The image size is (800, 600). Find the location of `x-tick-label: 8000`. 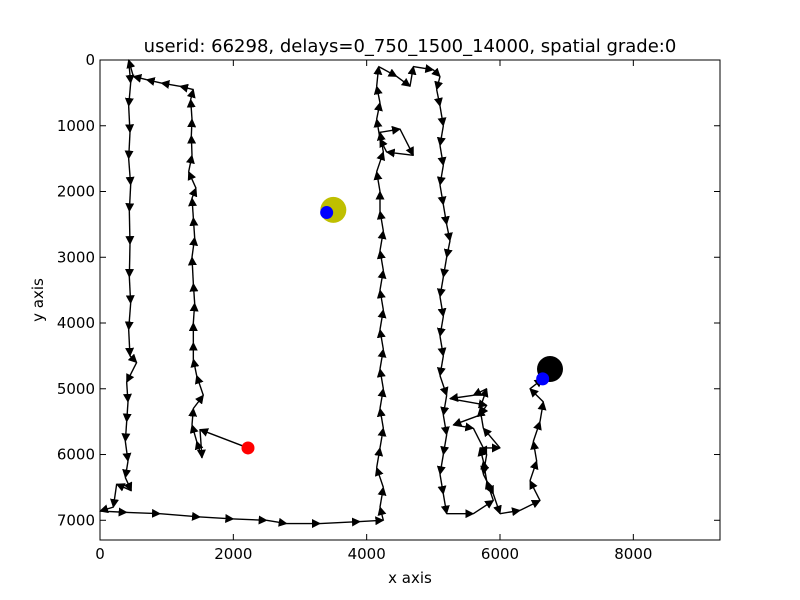

x-tick-label: 8000 is located at coordinates (633, 554).